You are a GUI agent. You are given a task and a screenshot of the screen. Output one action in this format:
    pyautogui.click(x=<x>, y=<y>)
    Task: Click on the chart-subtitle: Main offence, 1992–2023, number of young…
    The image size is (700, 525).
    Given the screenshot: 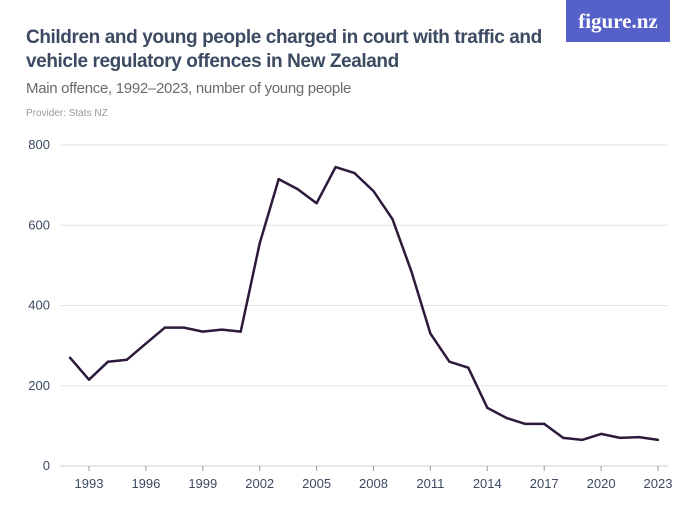 What is the action you would take?
    pyautogui.click(x=189, y=88)
    